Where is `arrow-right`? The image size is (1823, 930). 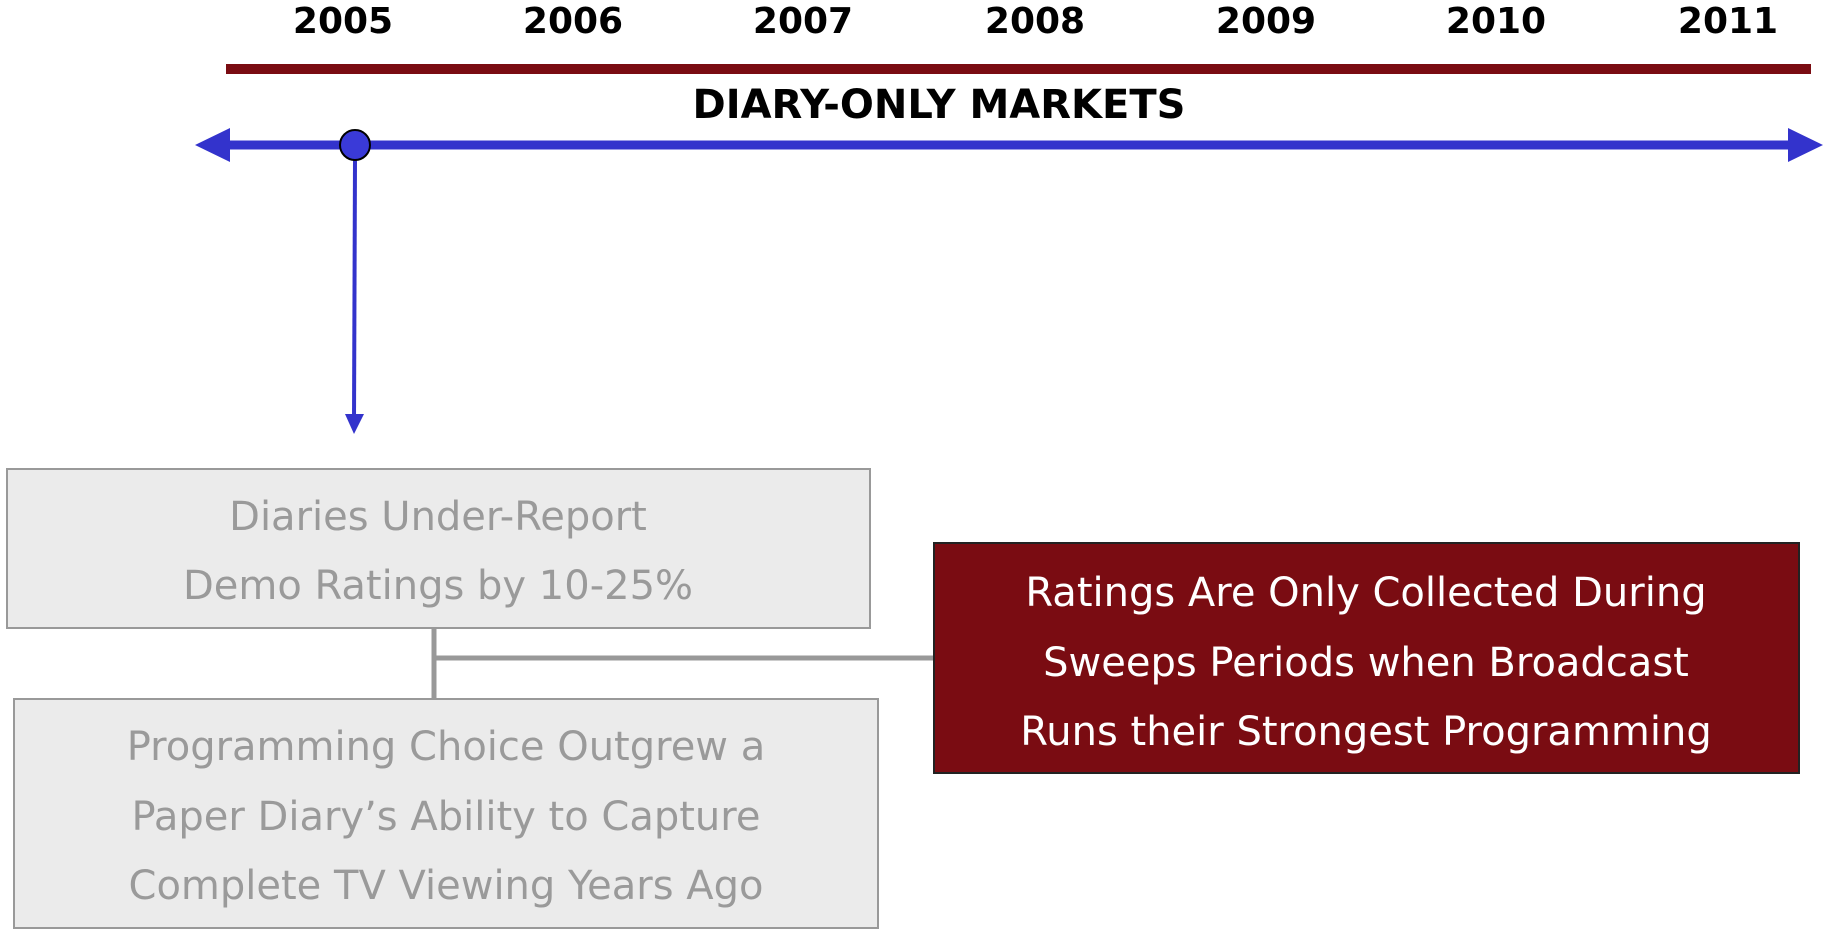
arrow-right is located at coordinates (1805, 145).